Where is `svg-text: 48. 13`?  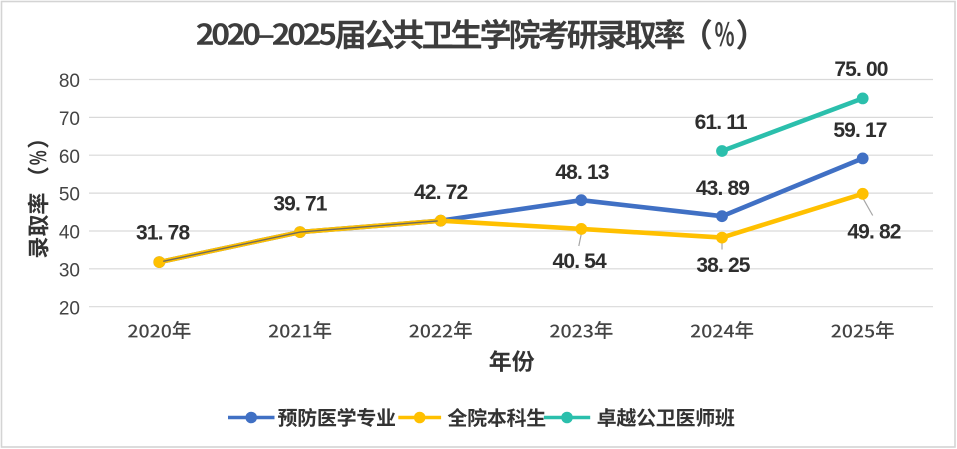
svg-text: 48. 13 is located at coordinates (581, 172).